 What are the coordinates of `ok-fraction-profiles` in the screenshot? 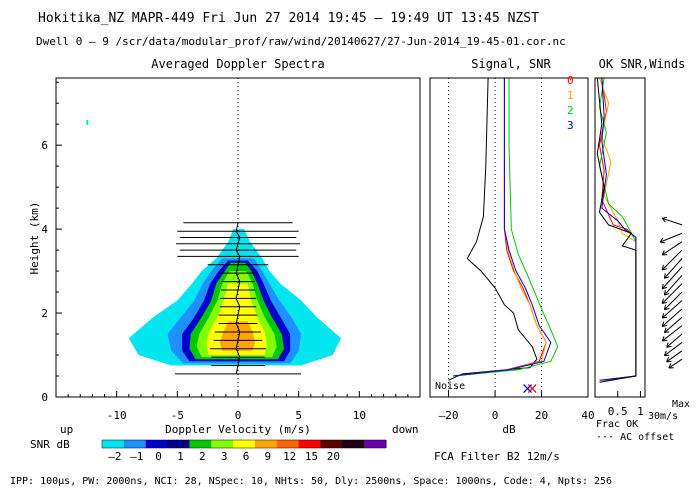 It's located at (616, 230).